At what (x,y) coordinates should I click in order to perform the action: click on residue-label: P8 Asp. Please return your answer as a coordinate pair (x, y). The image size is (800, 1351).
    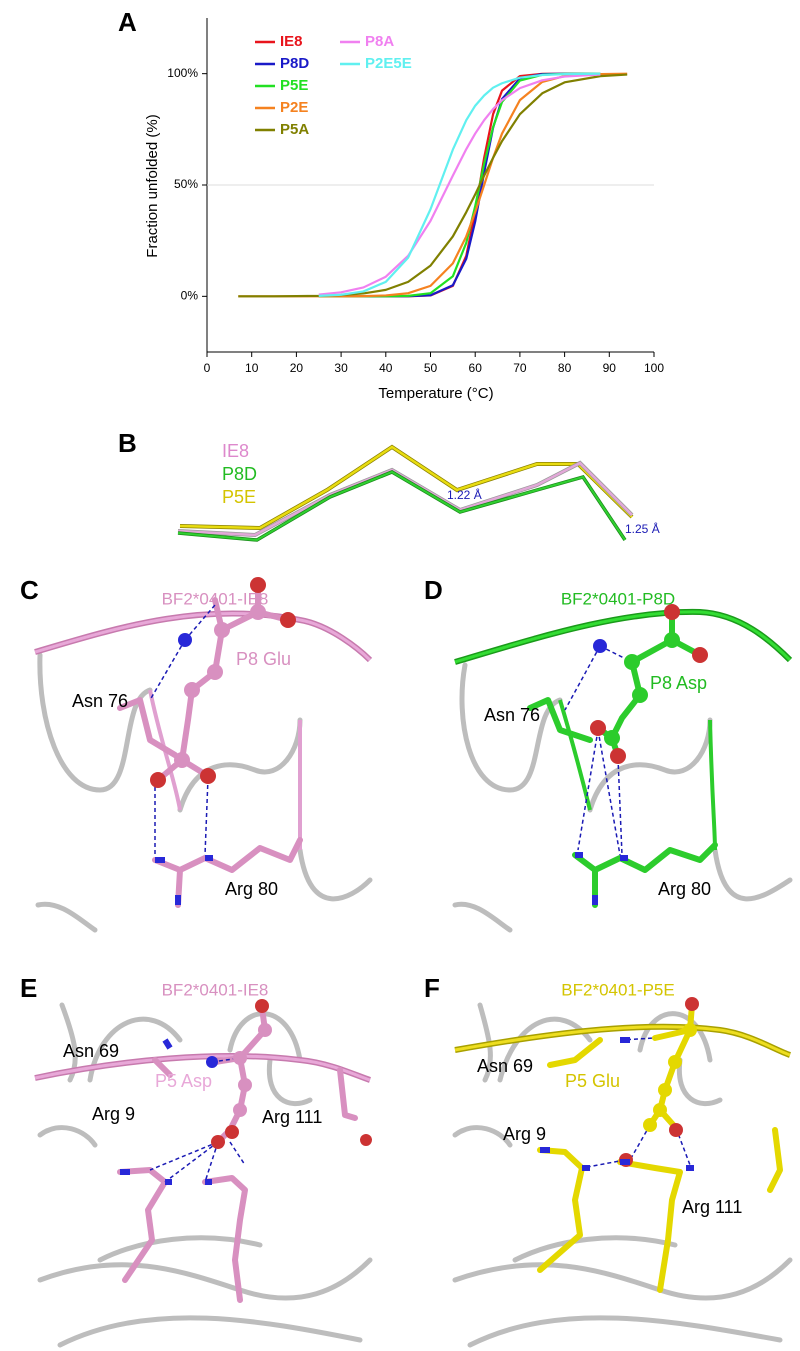
    Looking at the image, I should click on (678, 683).